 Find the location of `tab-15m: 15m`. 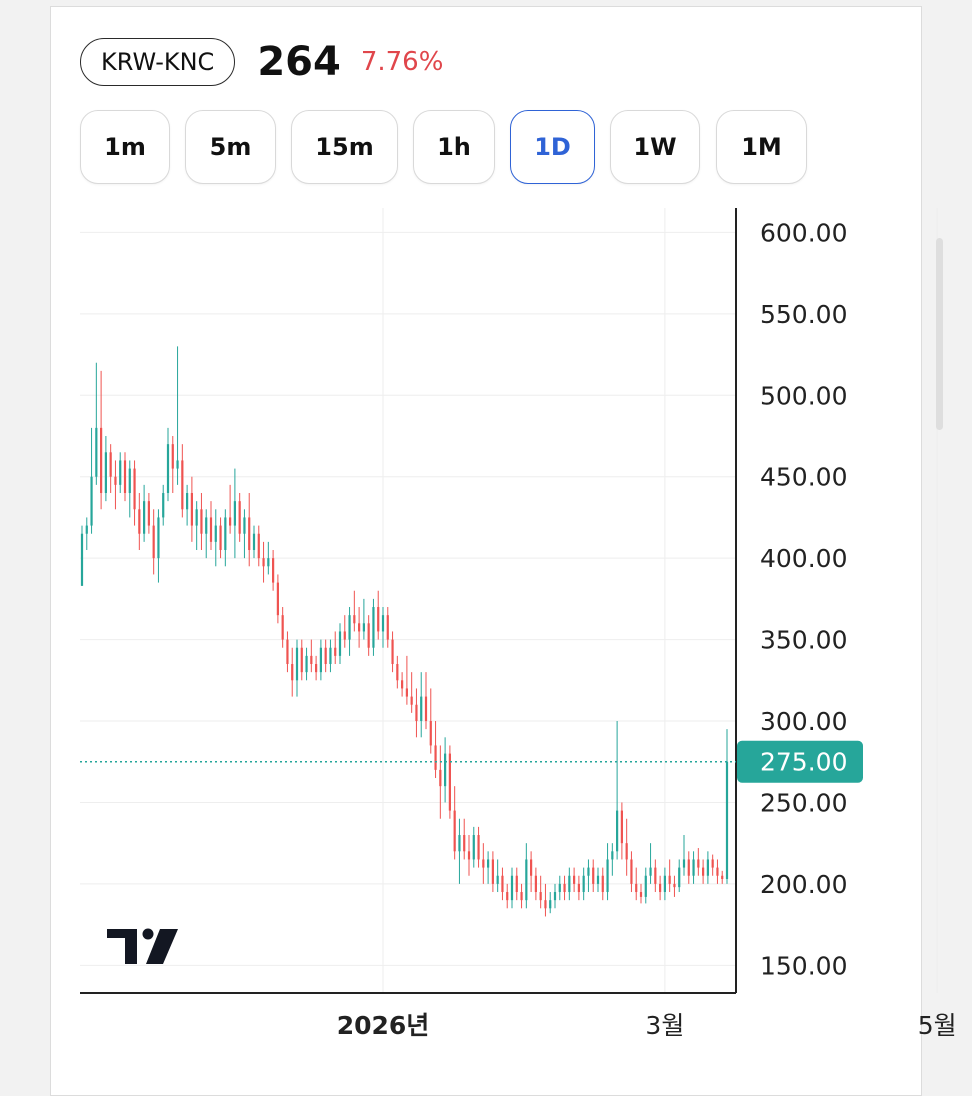

tab-15m: 15m is located at coordinates (344, 147).